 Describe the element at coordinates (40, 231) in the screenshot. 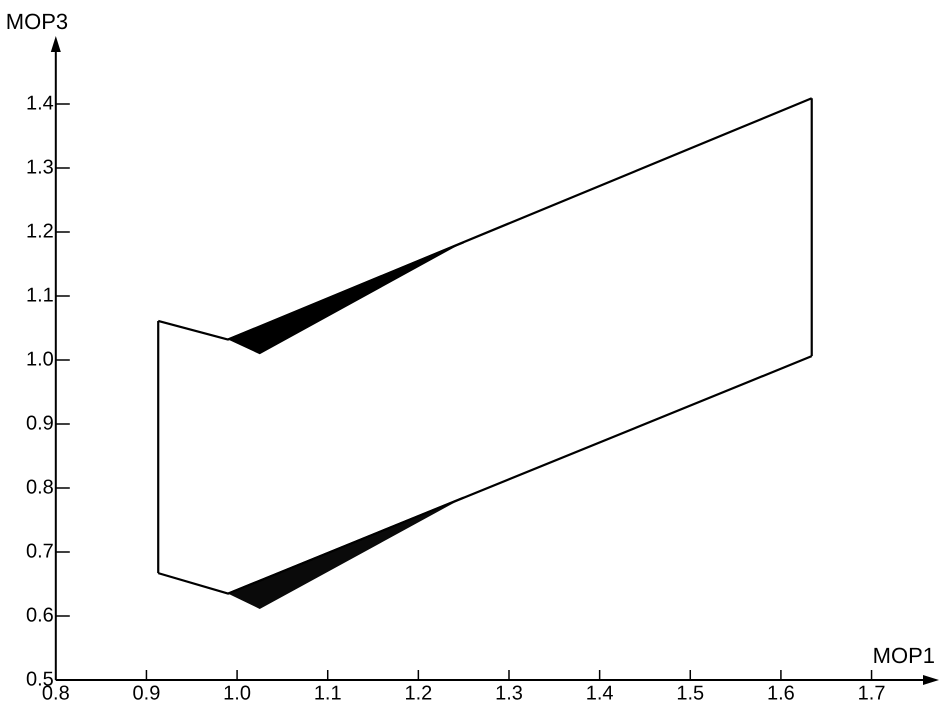

I see `y-tick-label: 1.2` at that location.